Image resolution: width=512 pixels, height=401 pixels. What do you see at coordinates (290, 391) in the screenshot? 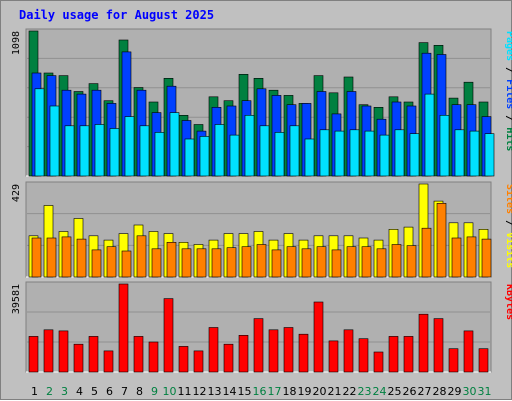
I see `x-tick-label-day-18: 18` at bounding box center [290, 391].